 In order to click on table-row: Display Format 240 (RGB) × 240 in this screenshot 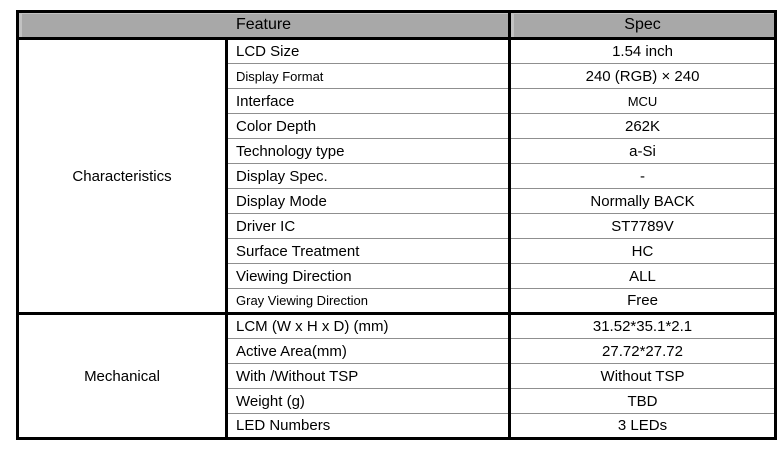, I will do `click(397, 76)`.